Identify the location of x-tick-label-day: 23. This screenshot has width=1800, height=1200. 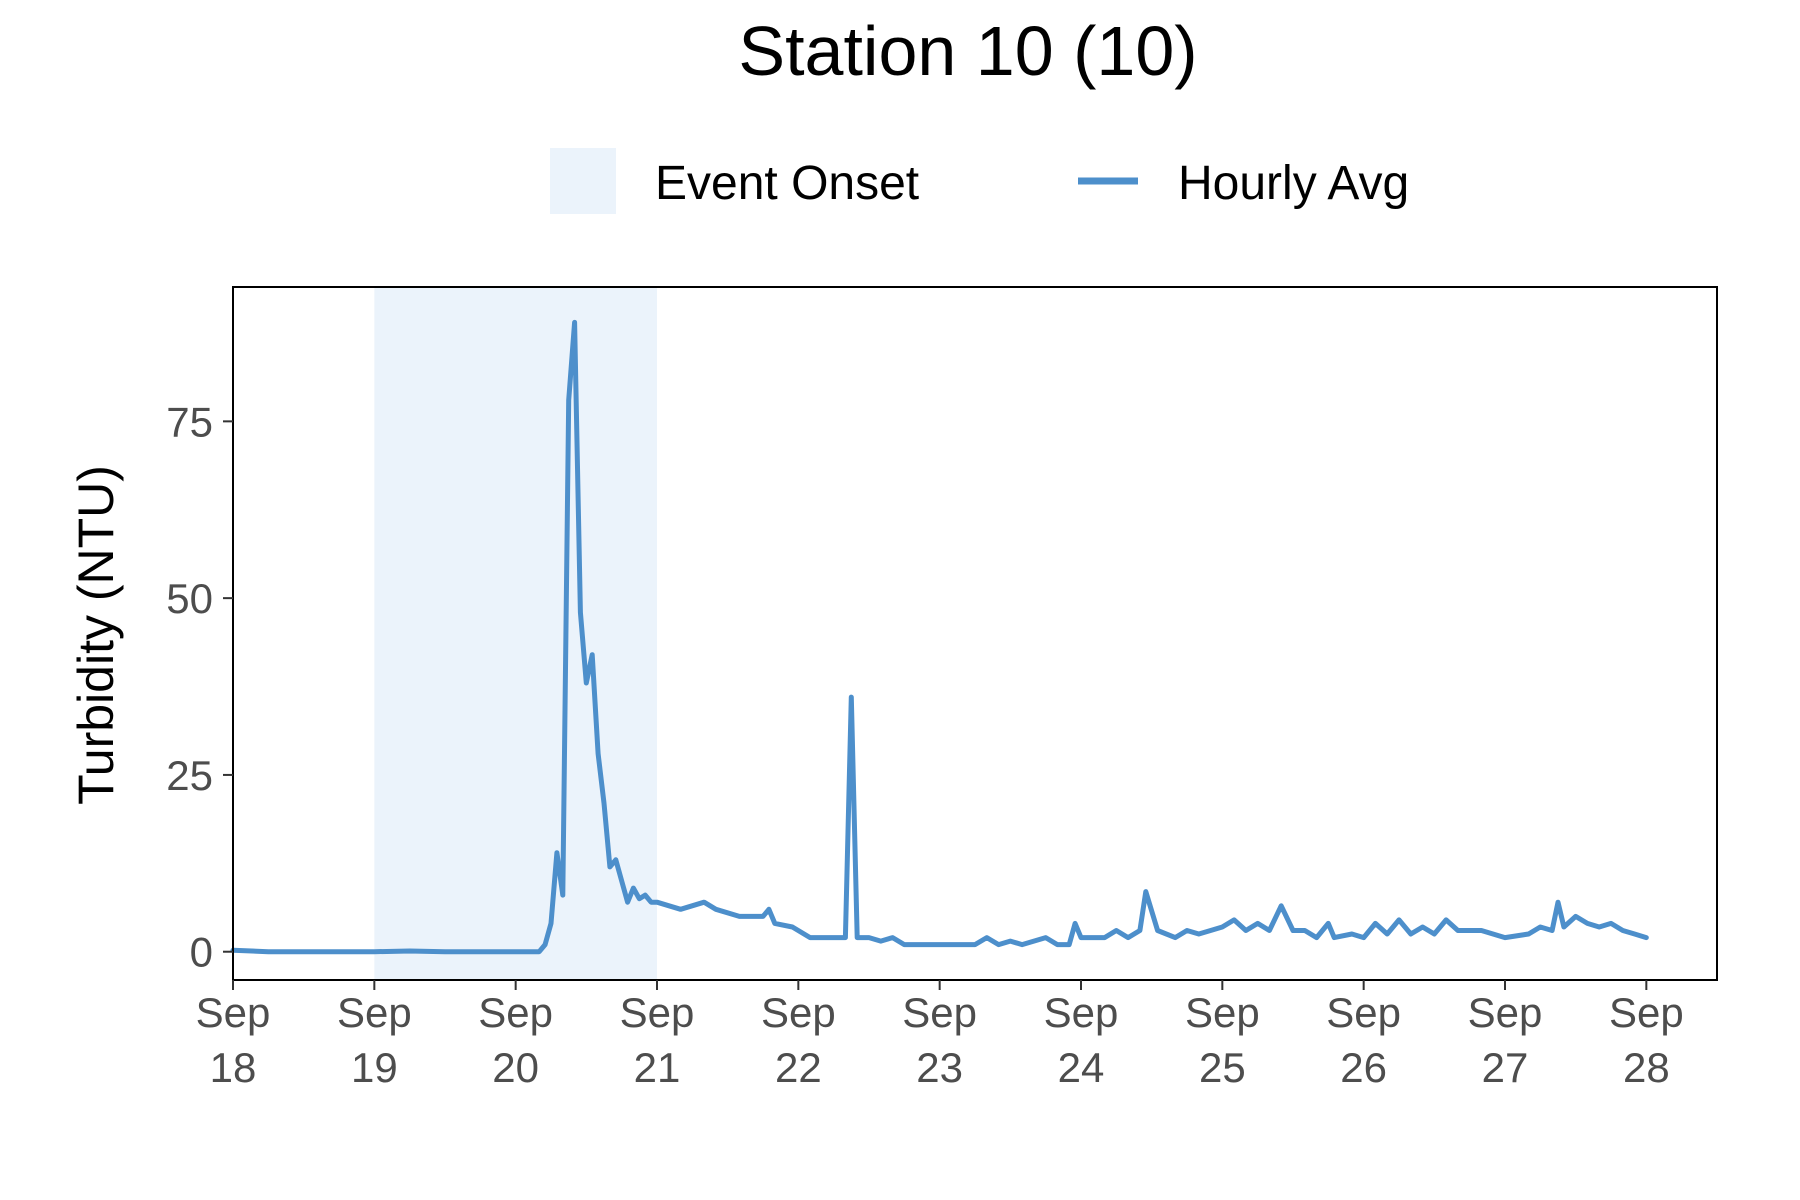
(939, 1067).